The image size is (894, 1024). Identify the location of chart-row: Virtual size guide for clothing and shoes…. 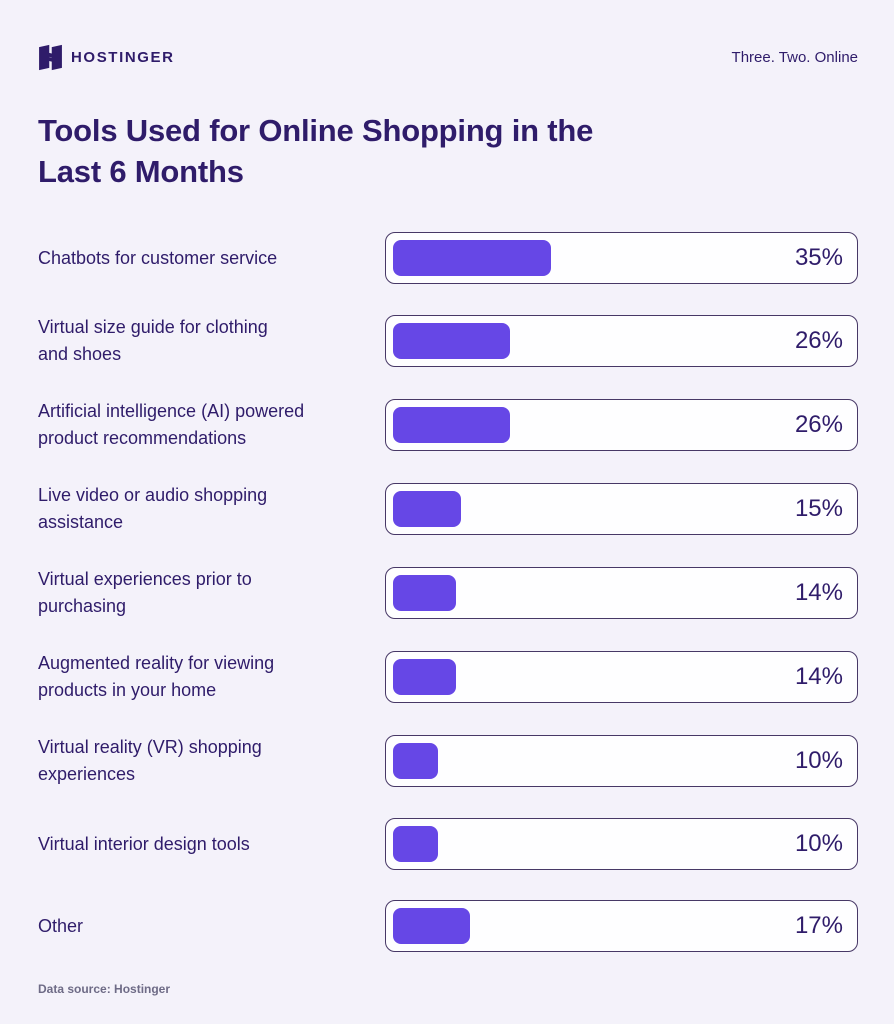
(448, 341).